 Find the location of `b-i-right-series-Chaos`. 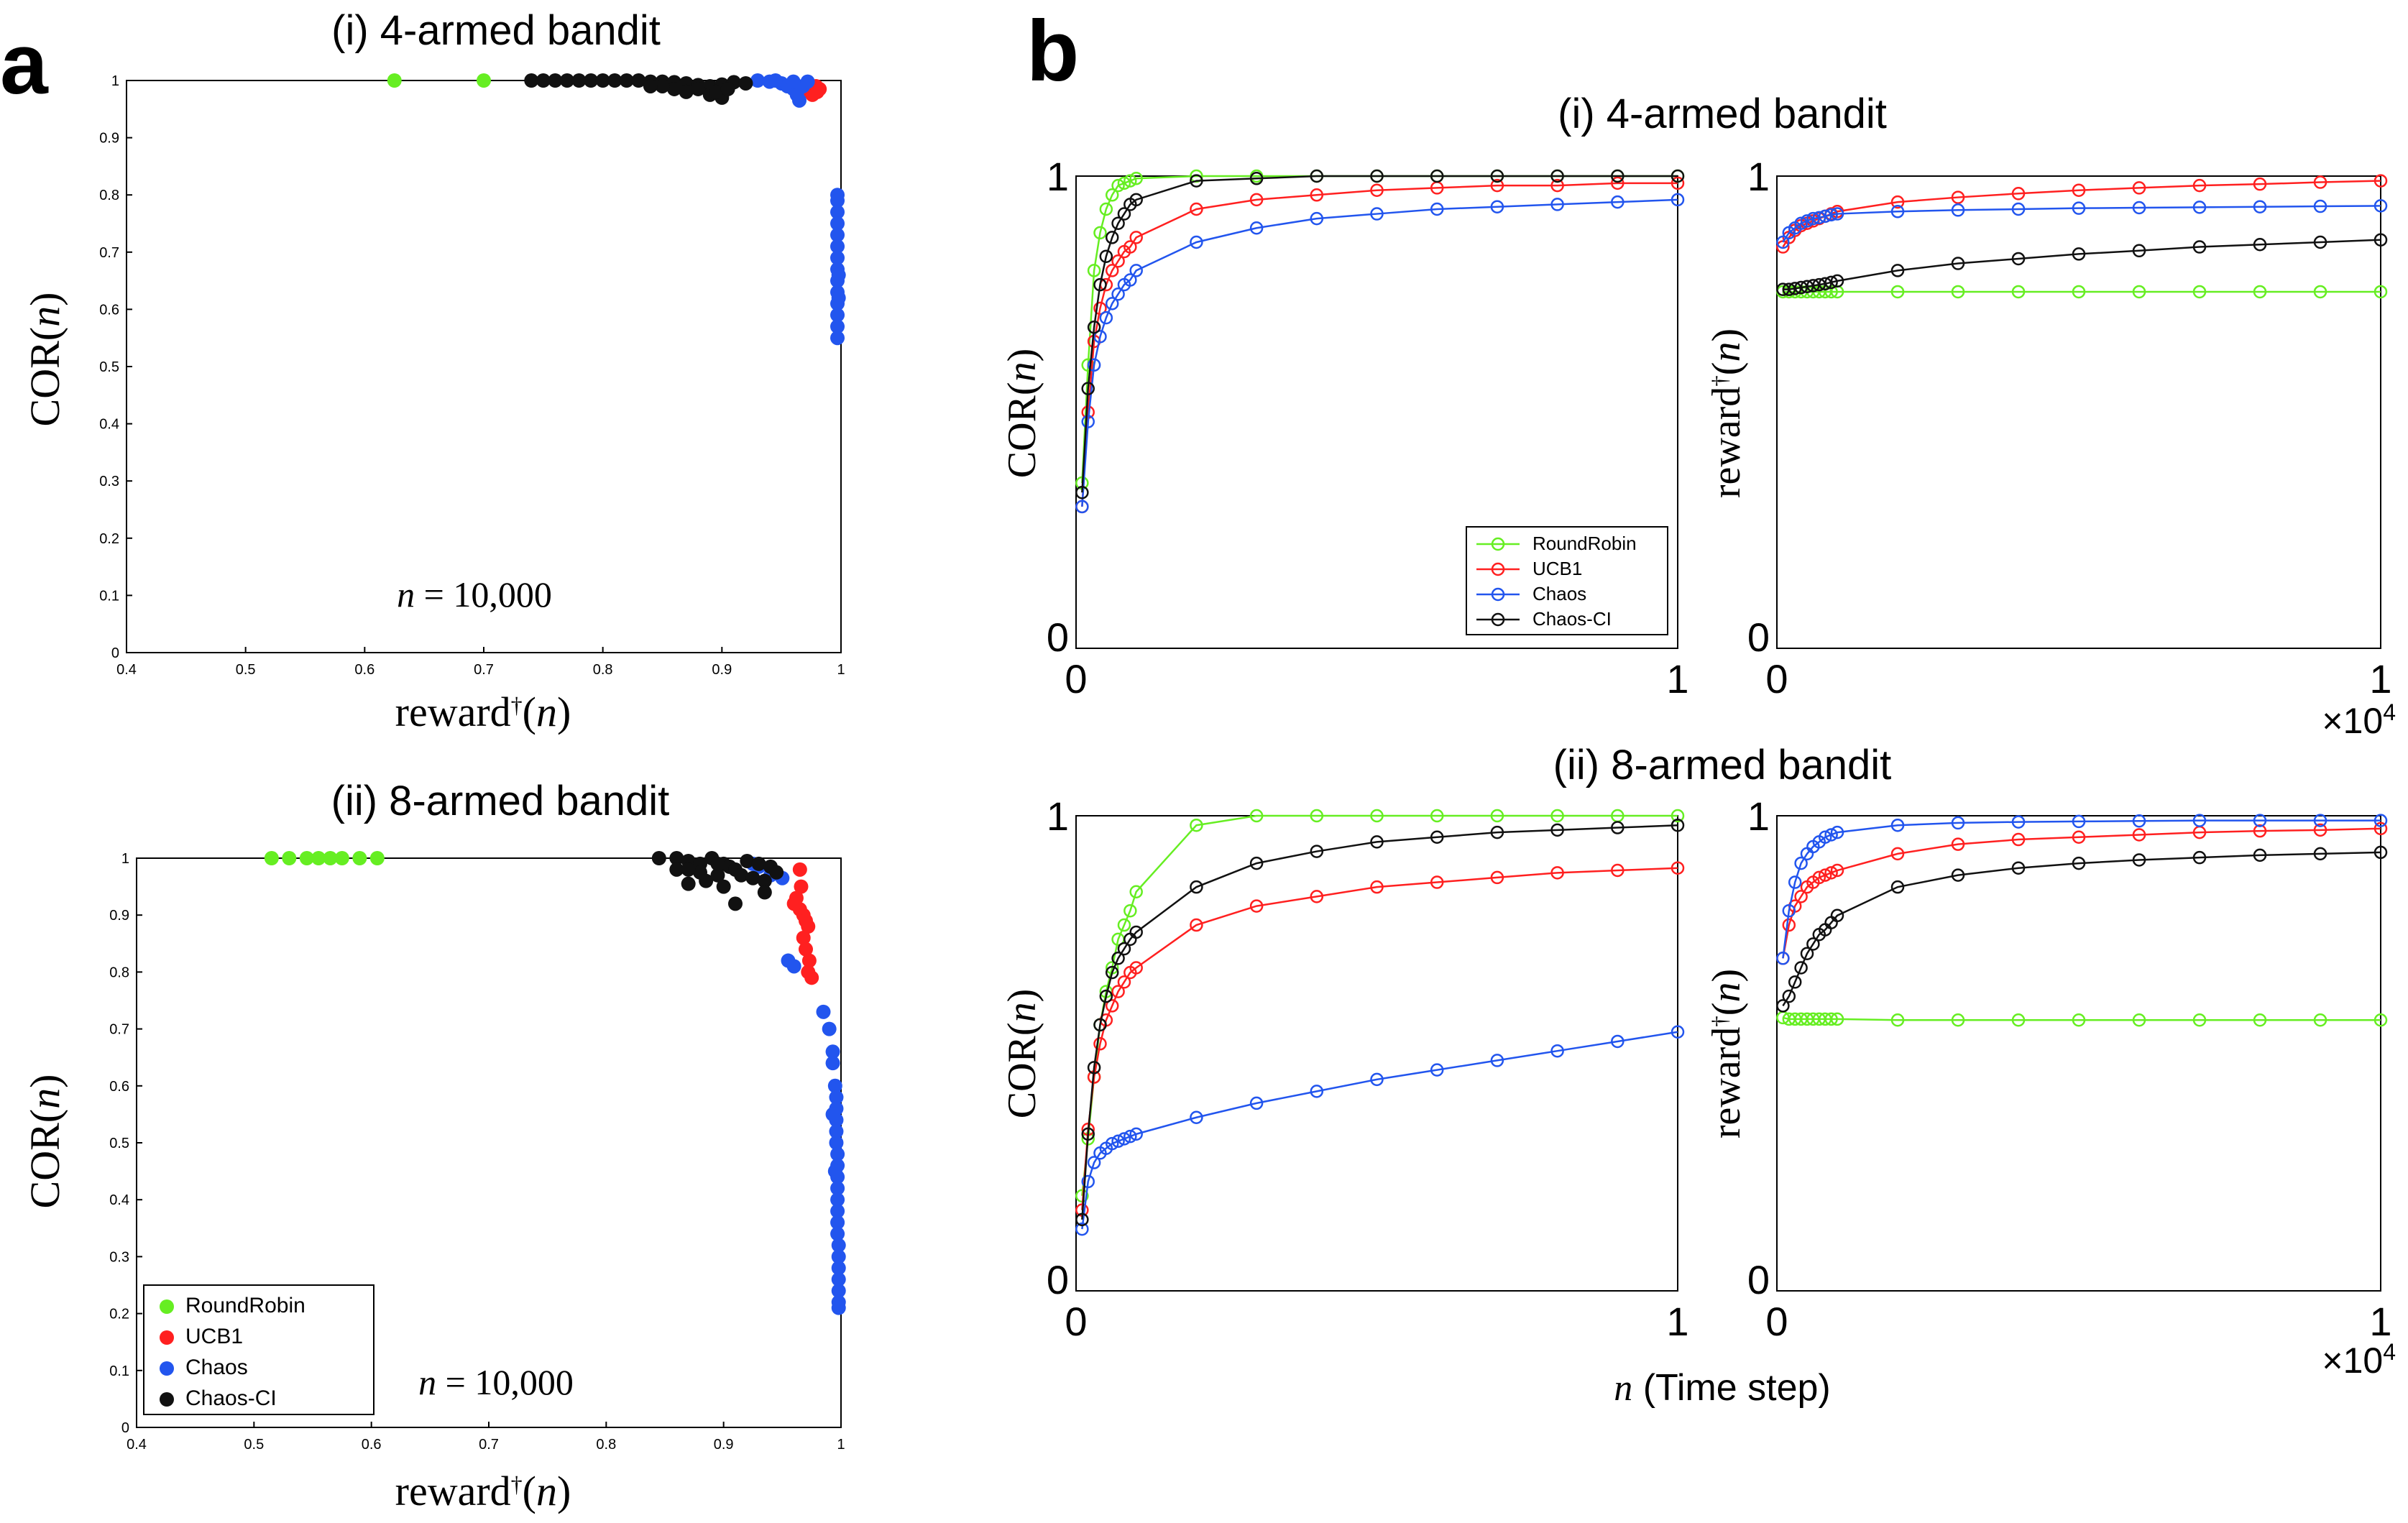

b-i-right-series-Chaos is located at coordinates (2082, 224).